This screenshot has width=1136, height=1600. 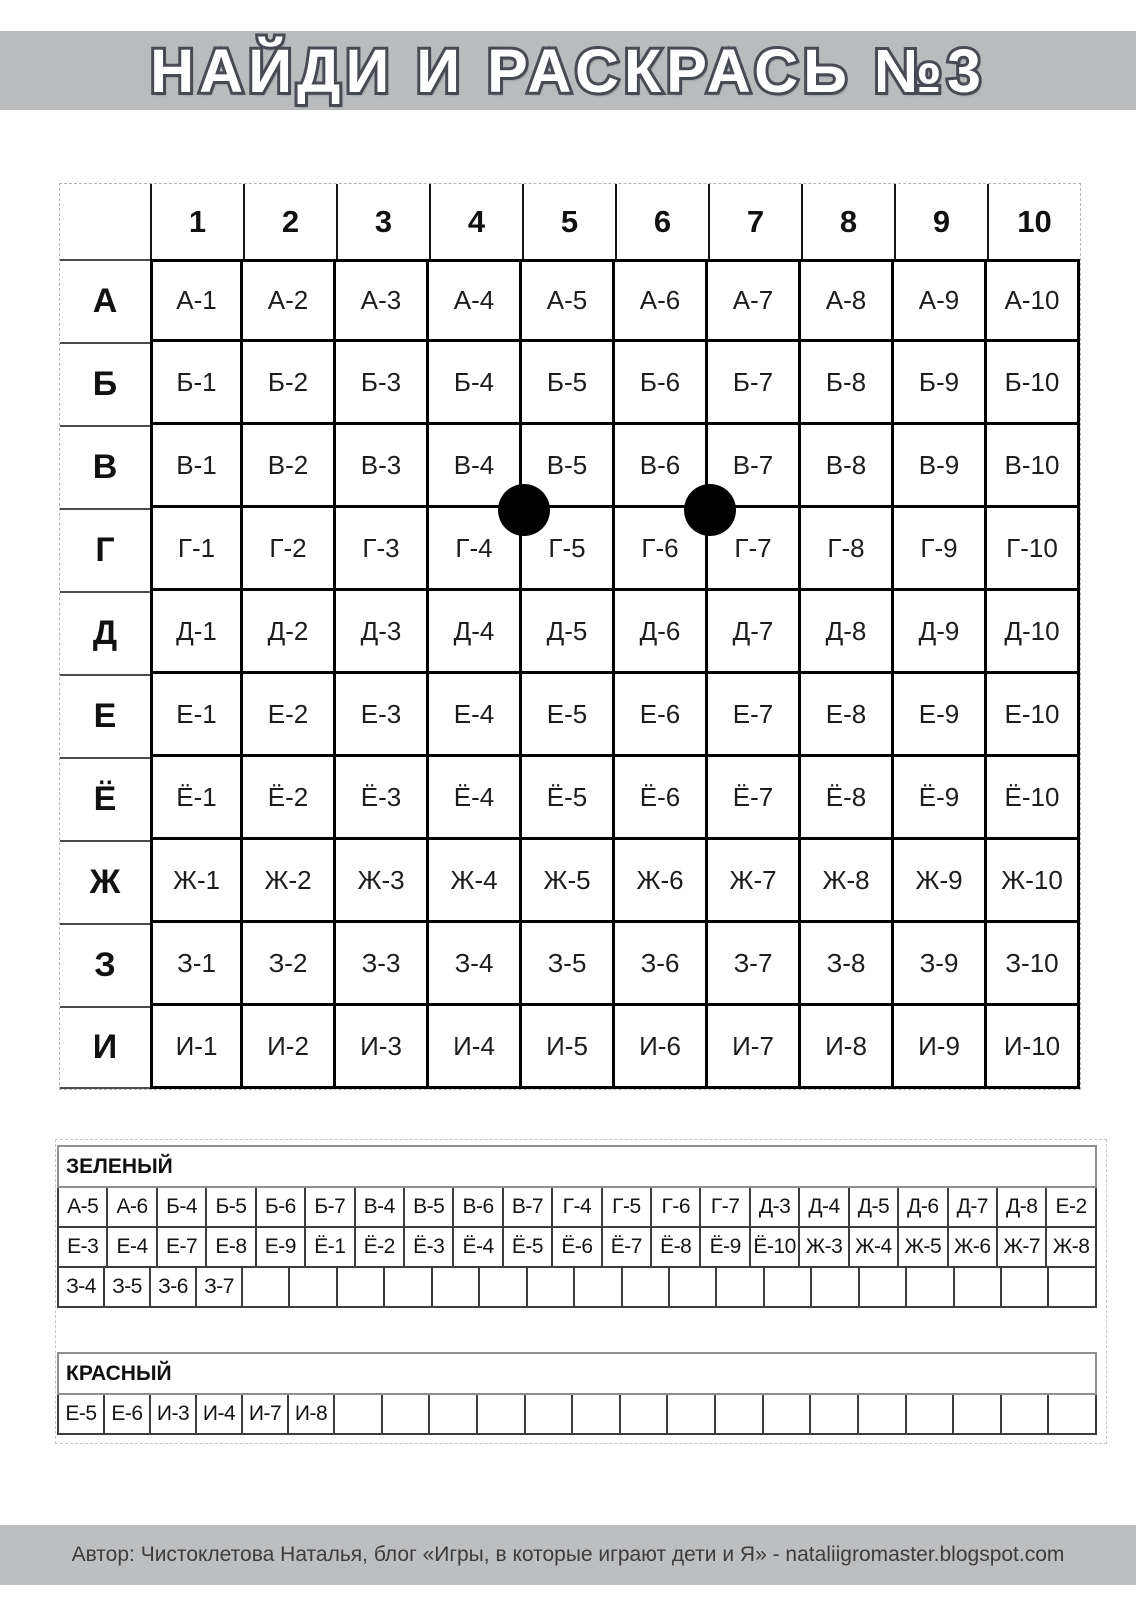 I want to click on legend-cell: З-7, so click(x=220, y=1287).